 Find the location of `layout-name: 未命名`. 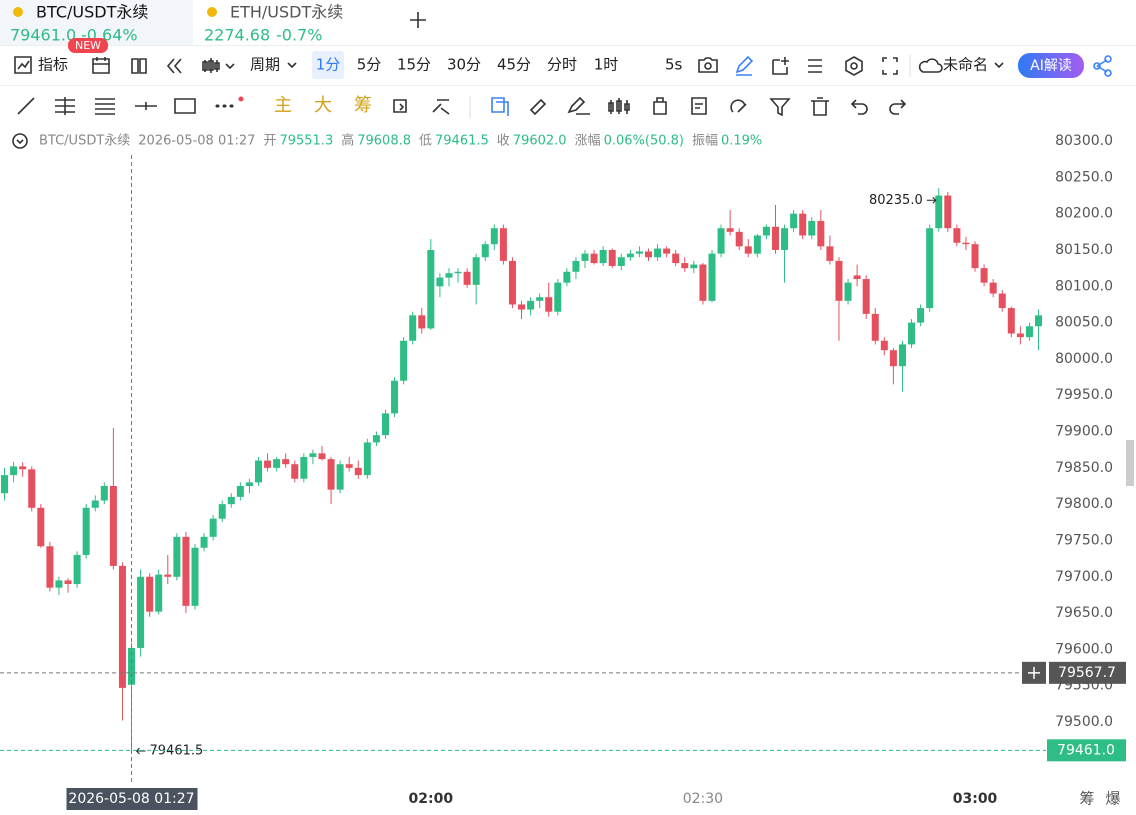

layout-name: 未命名 is located at coordinates (965, 65).